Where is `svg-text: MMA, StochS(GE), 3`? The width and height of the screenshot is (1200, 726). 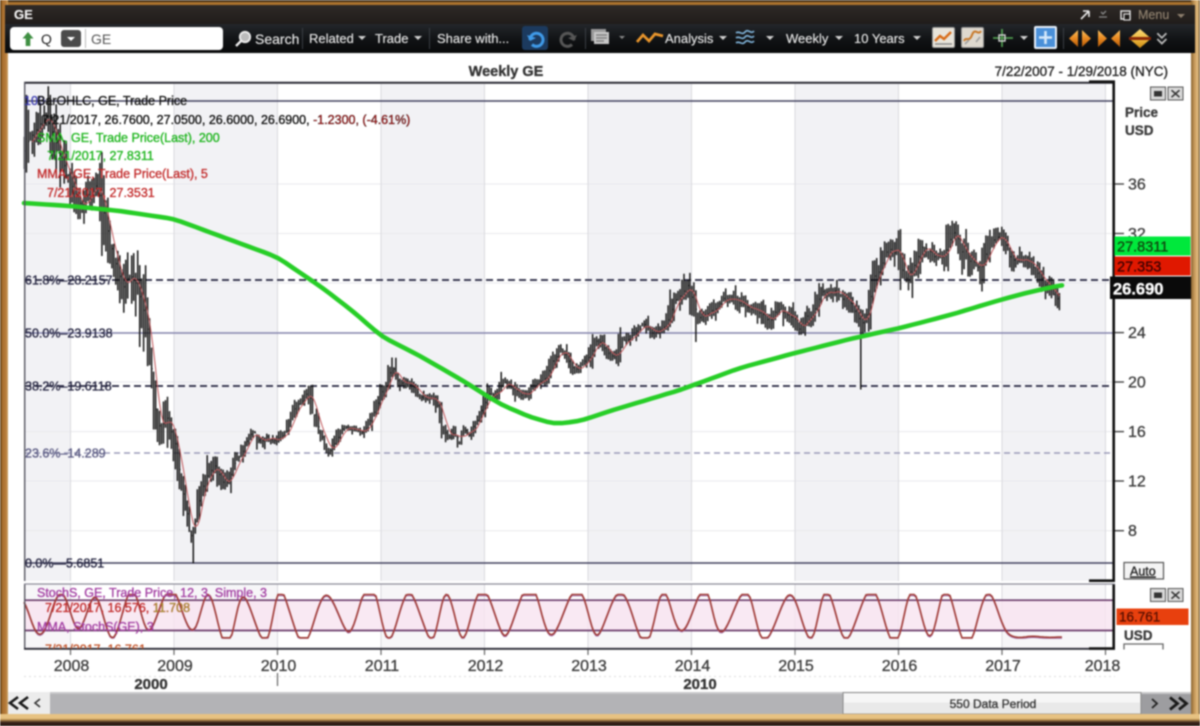 svg-text: MMA, StochS(GE), 3 is located at coordinates (95, 627).